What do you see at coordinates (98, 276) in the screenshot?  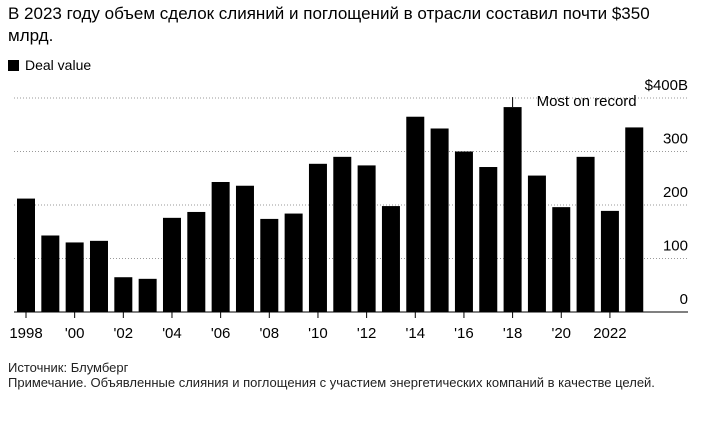 I see `bar-2001` at bounding box center [98, 276].